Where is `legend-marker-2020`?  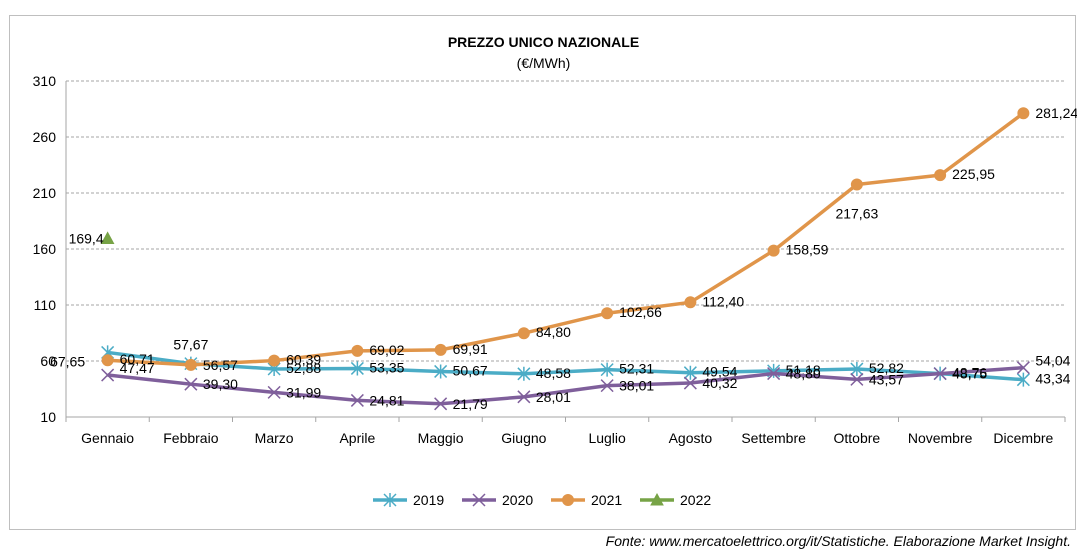 legend-marker-2020 is located at coordinates (479, 500).